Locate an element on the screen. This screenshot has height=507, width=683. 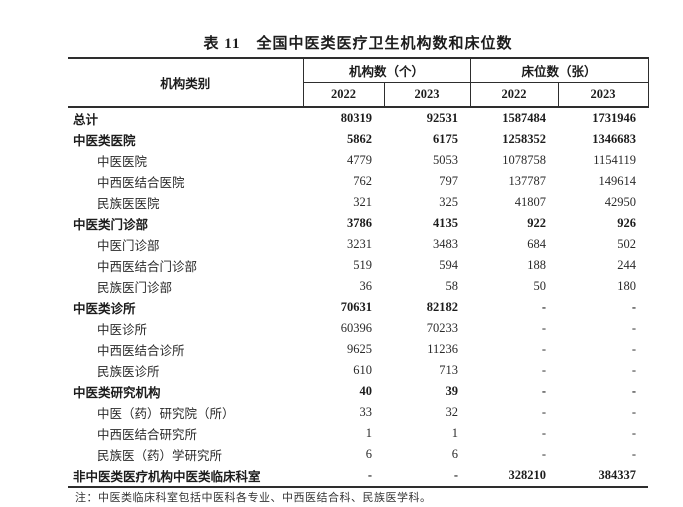
row-label: 中医医院 is located at coordinates (122, 162).